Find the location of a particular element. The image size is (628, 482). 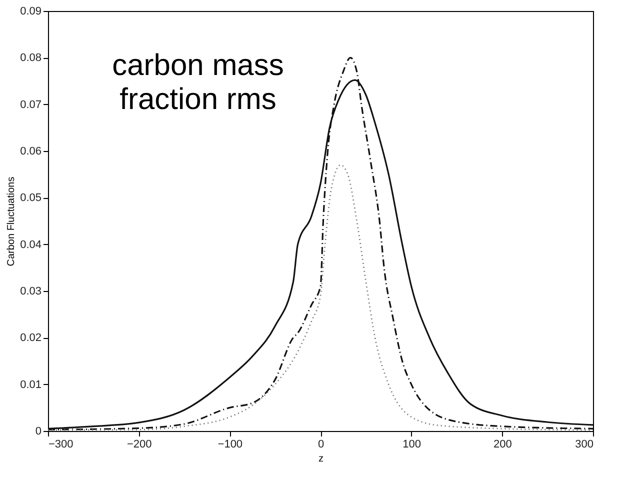

x-tick-label: −100 is located at coordinates (230, 444).